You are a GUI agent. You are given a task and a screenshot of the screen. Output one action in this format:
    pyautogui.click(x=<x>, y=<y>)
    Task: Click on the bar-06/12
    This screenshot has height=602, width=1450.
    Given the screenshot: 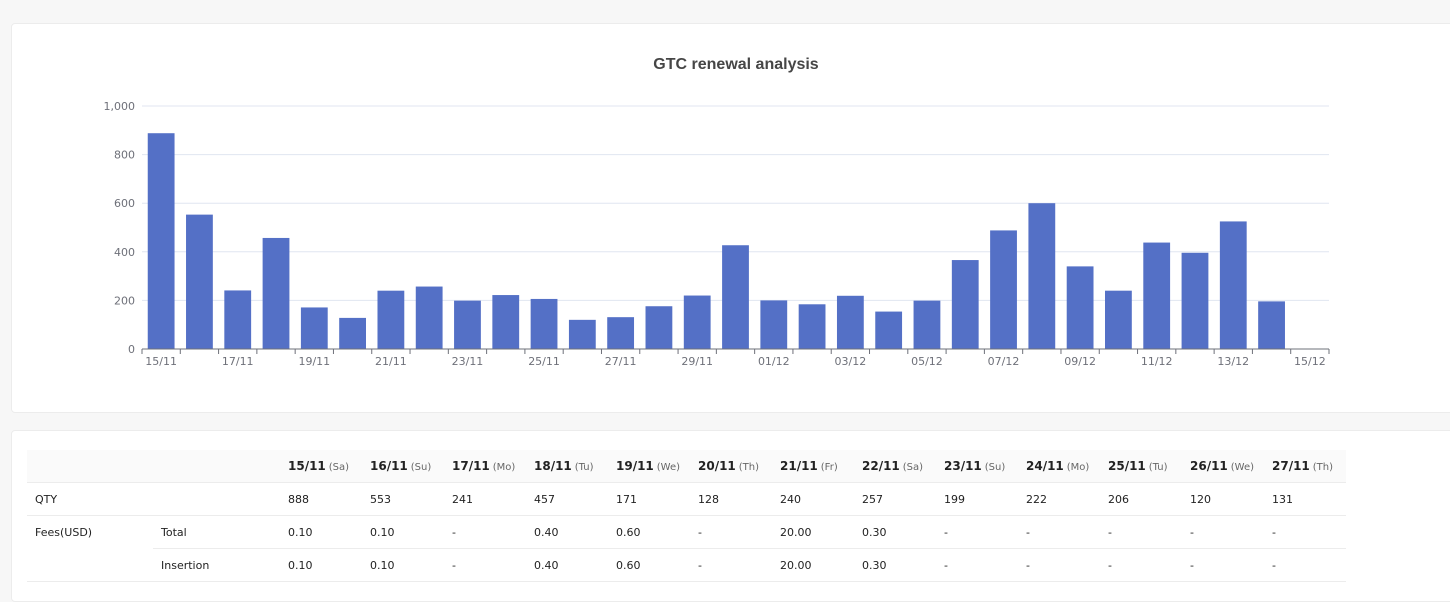 What is the action you would take?
    pyautogui.click(x=965, y=304)
    